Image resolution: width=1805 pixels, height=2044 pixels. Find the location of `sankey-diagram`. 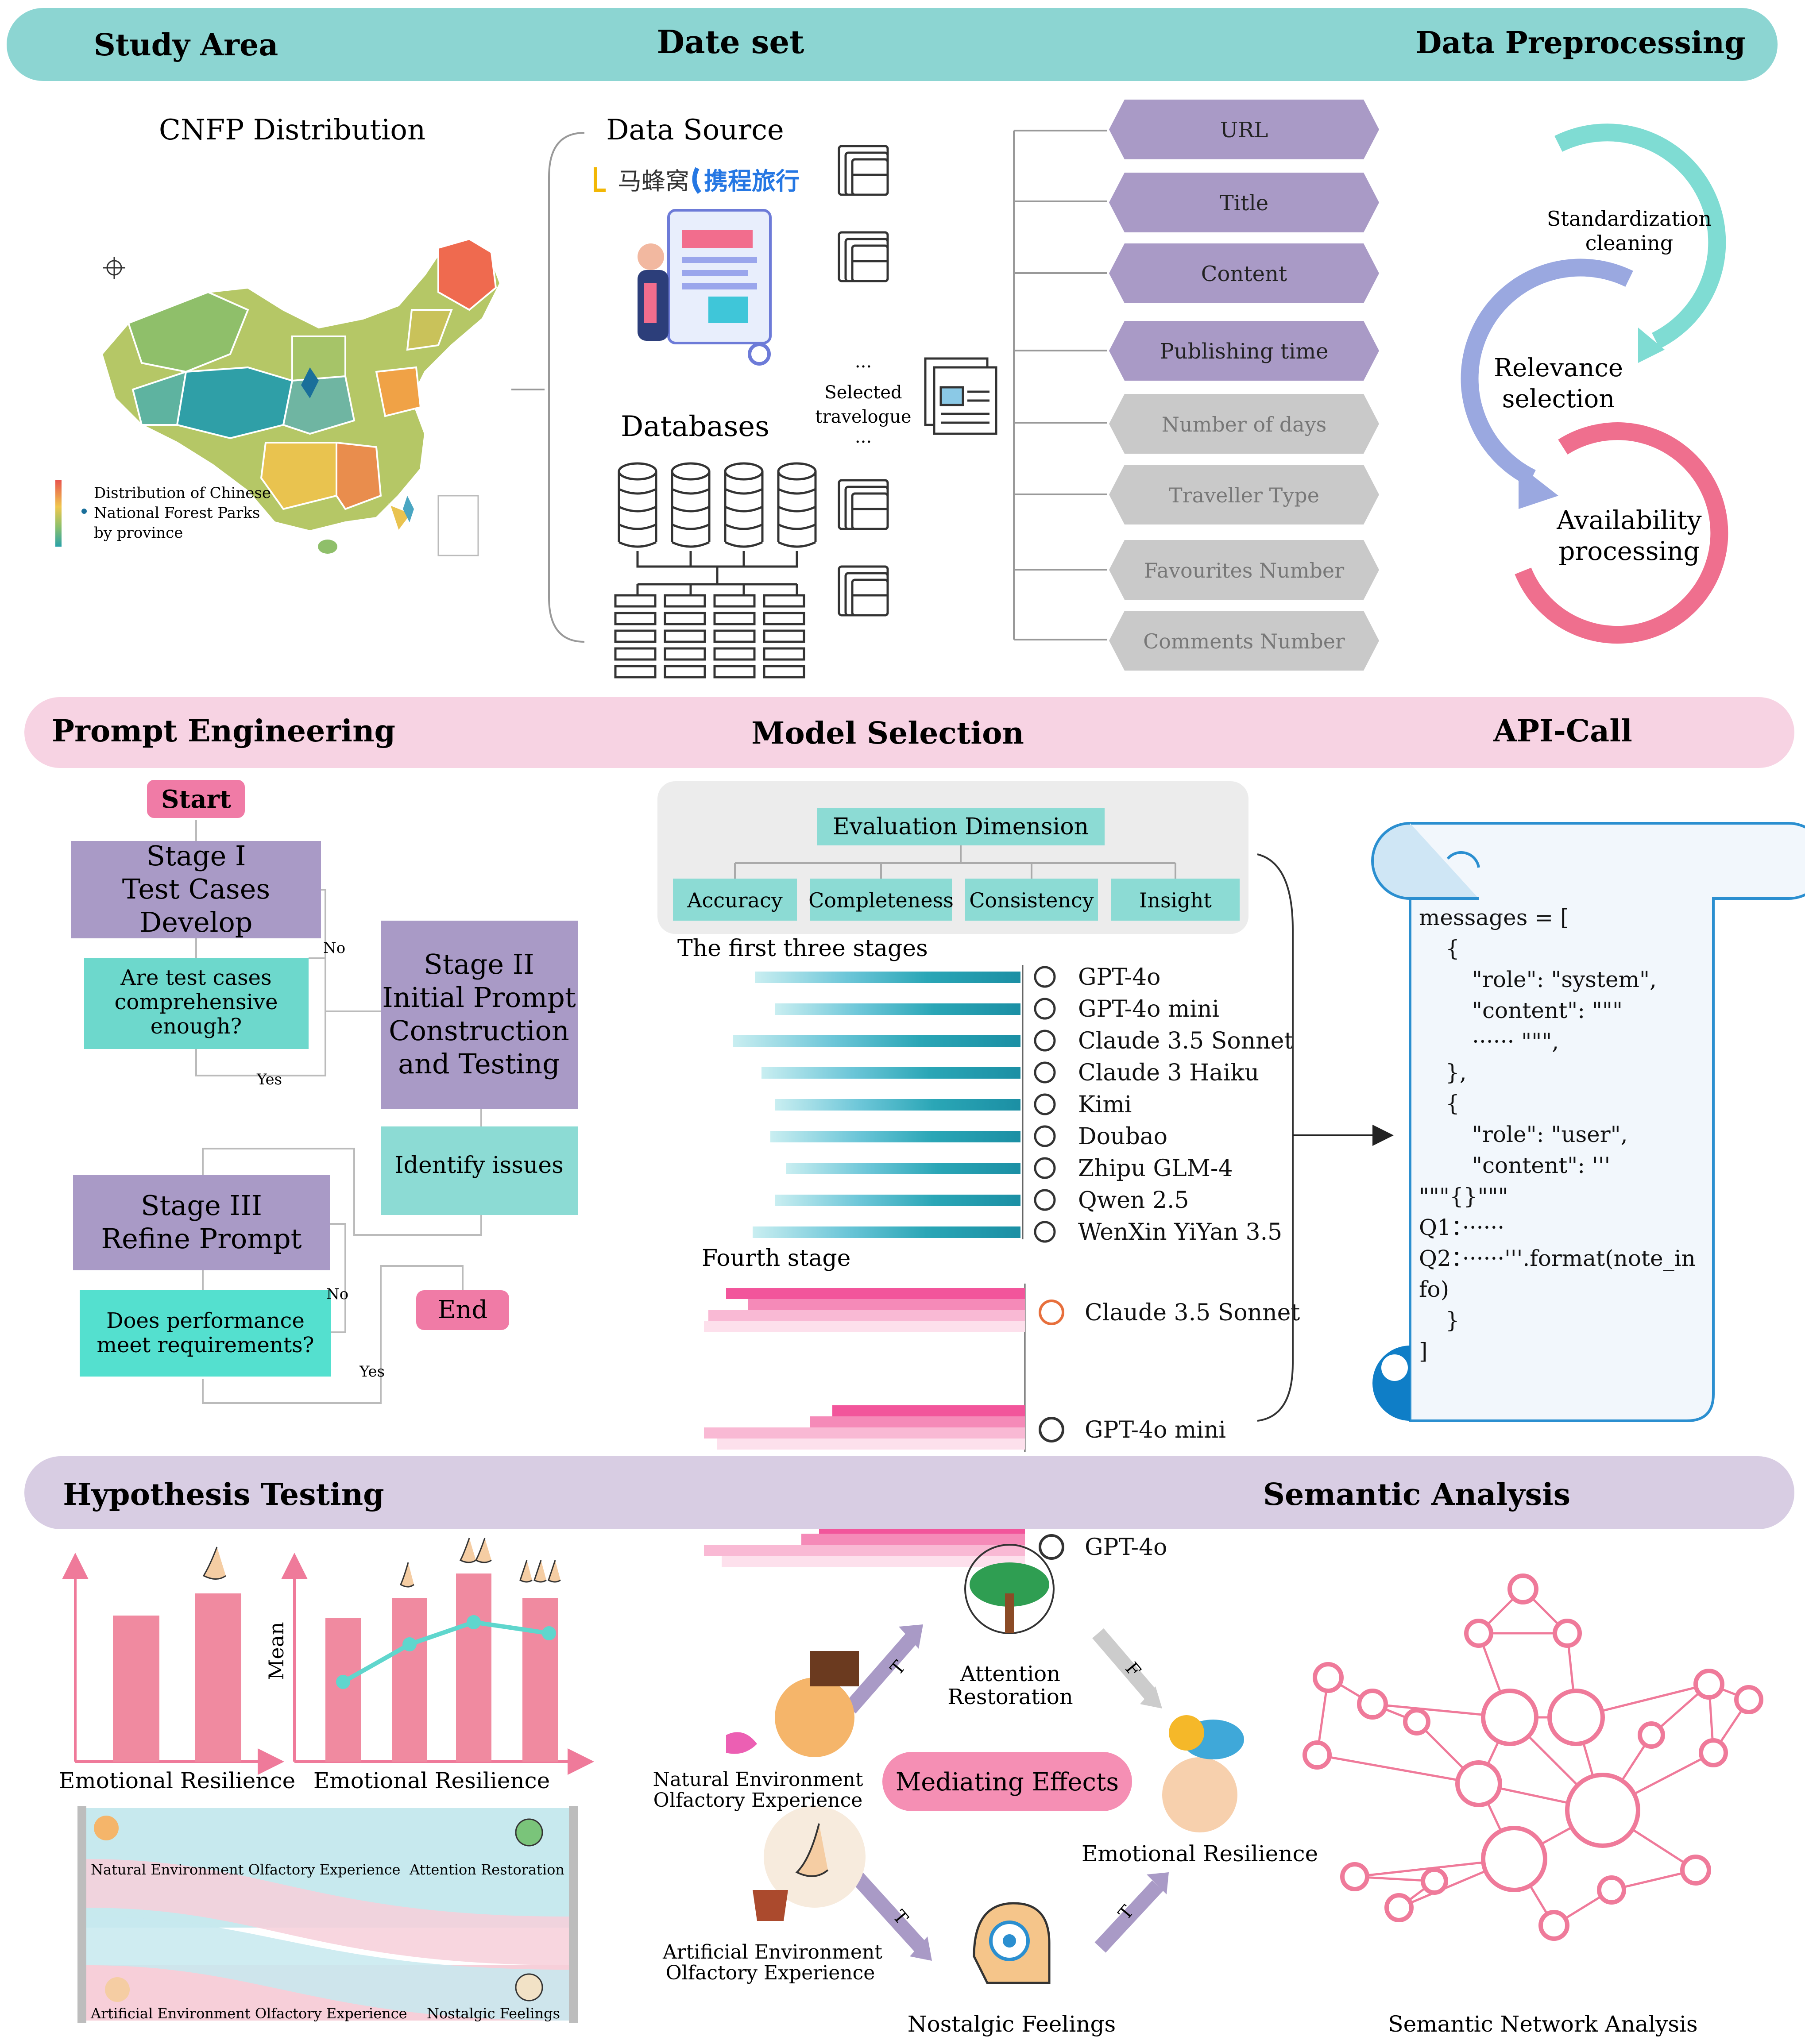

sankey-diagram is located at coordinates (328, 1914).